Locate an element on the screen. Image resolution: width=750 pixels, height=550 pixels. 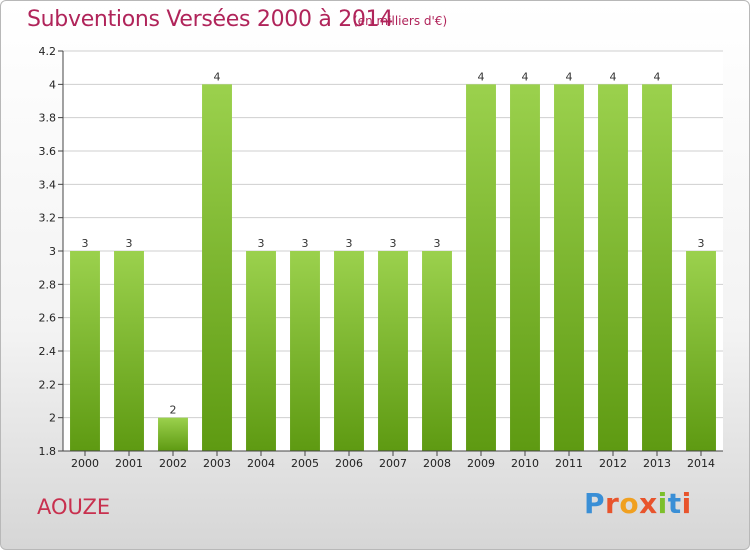
logo-letter: x is located at coordinates (648, 503).